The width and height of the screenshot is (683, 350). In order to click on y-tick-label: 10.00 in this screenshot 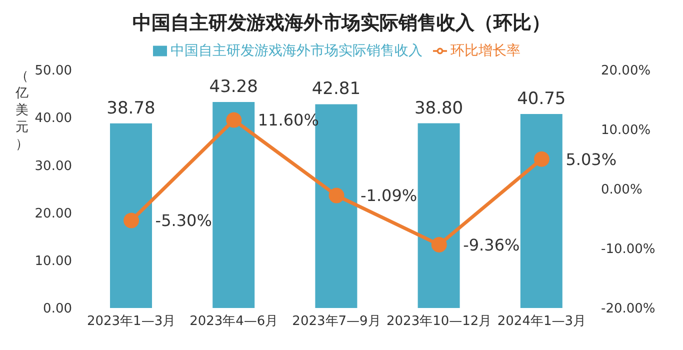, I will do `click(53, 262)`.